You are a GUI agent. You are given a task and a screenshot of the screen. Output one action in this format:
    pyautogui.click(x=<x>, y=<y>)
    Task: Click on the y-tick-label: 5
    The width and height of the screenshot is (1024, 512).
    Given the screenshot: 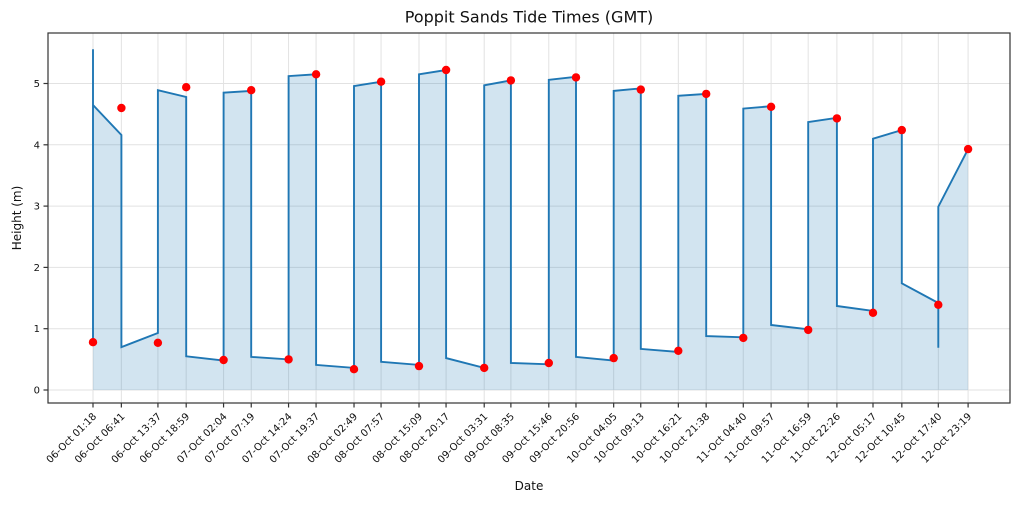 What is the action you would take?
    pyautogui.click(x=37, y=84)
    